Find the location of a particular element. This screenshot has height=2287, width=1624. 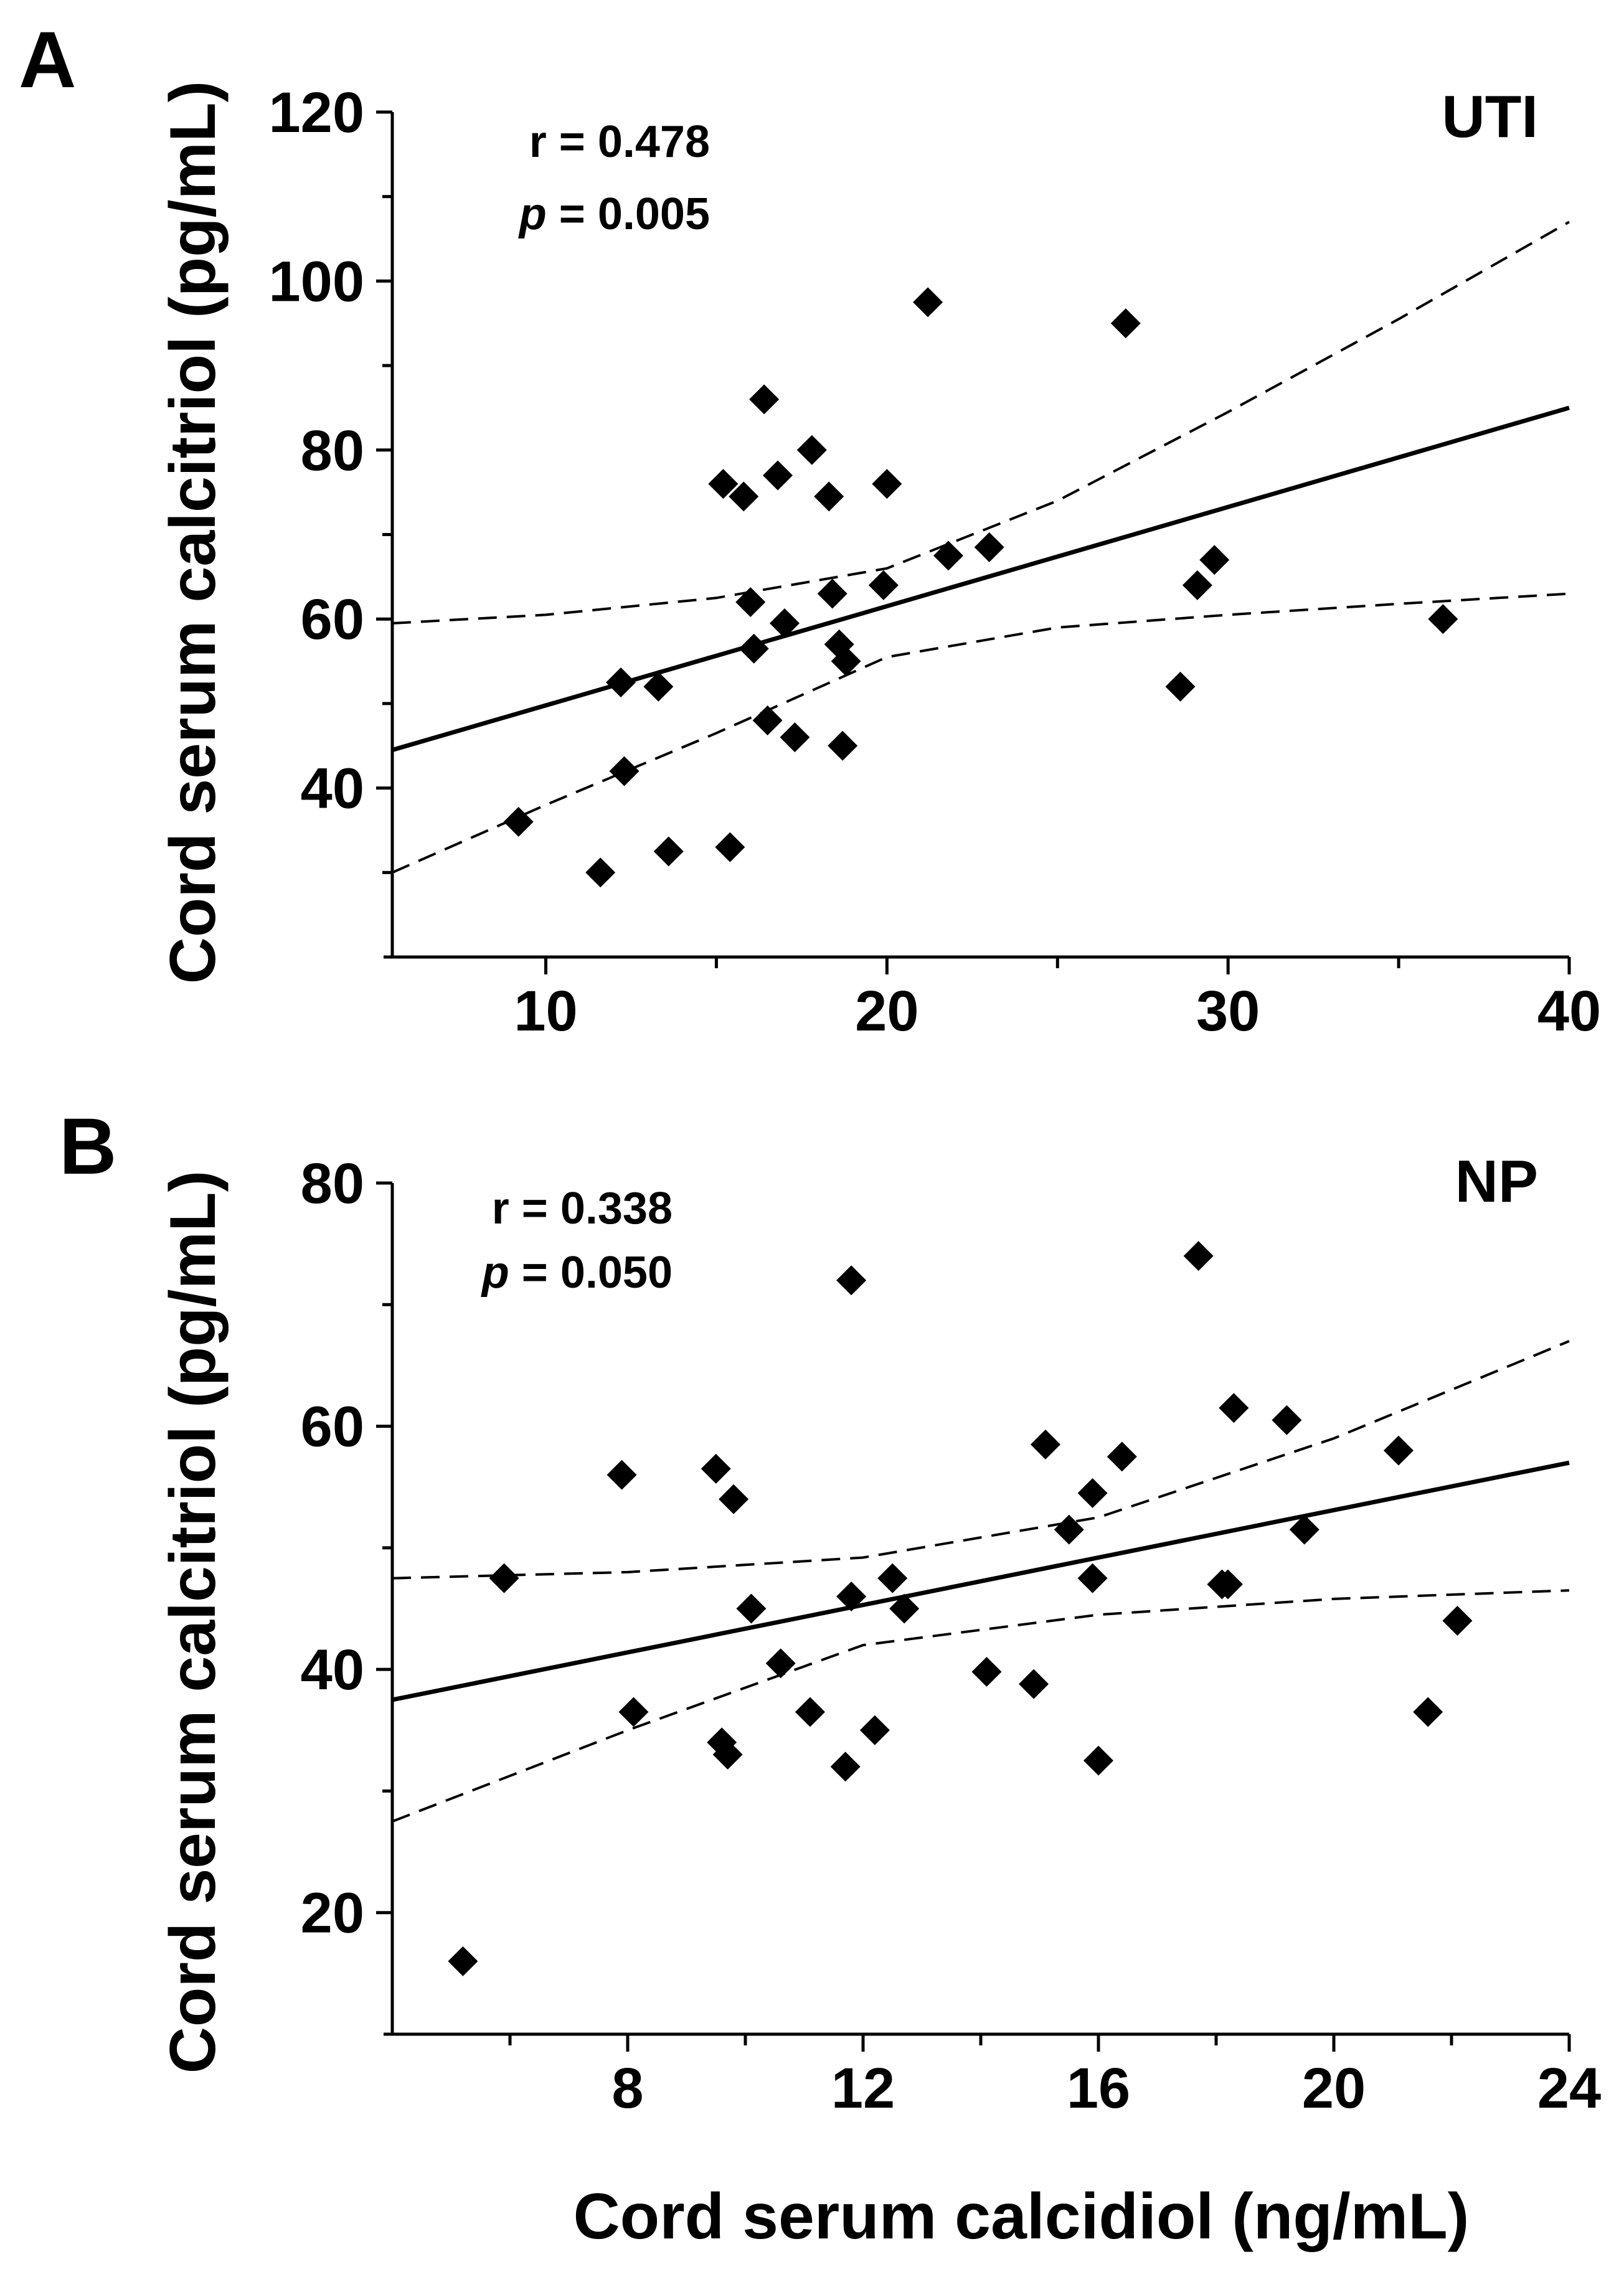

panel-a-r-value: 0.478 is located at coordinates (654, 142).